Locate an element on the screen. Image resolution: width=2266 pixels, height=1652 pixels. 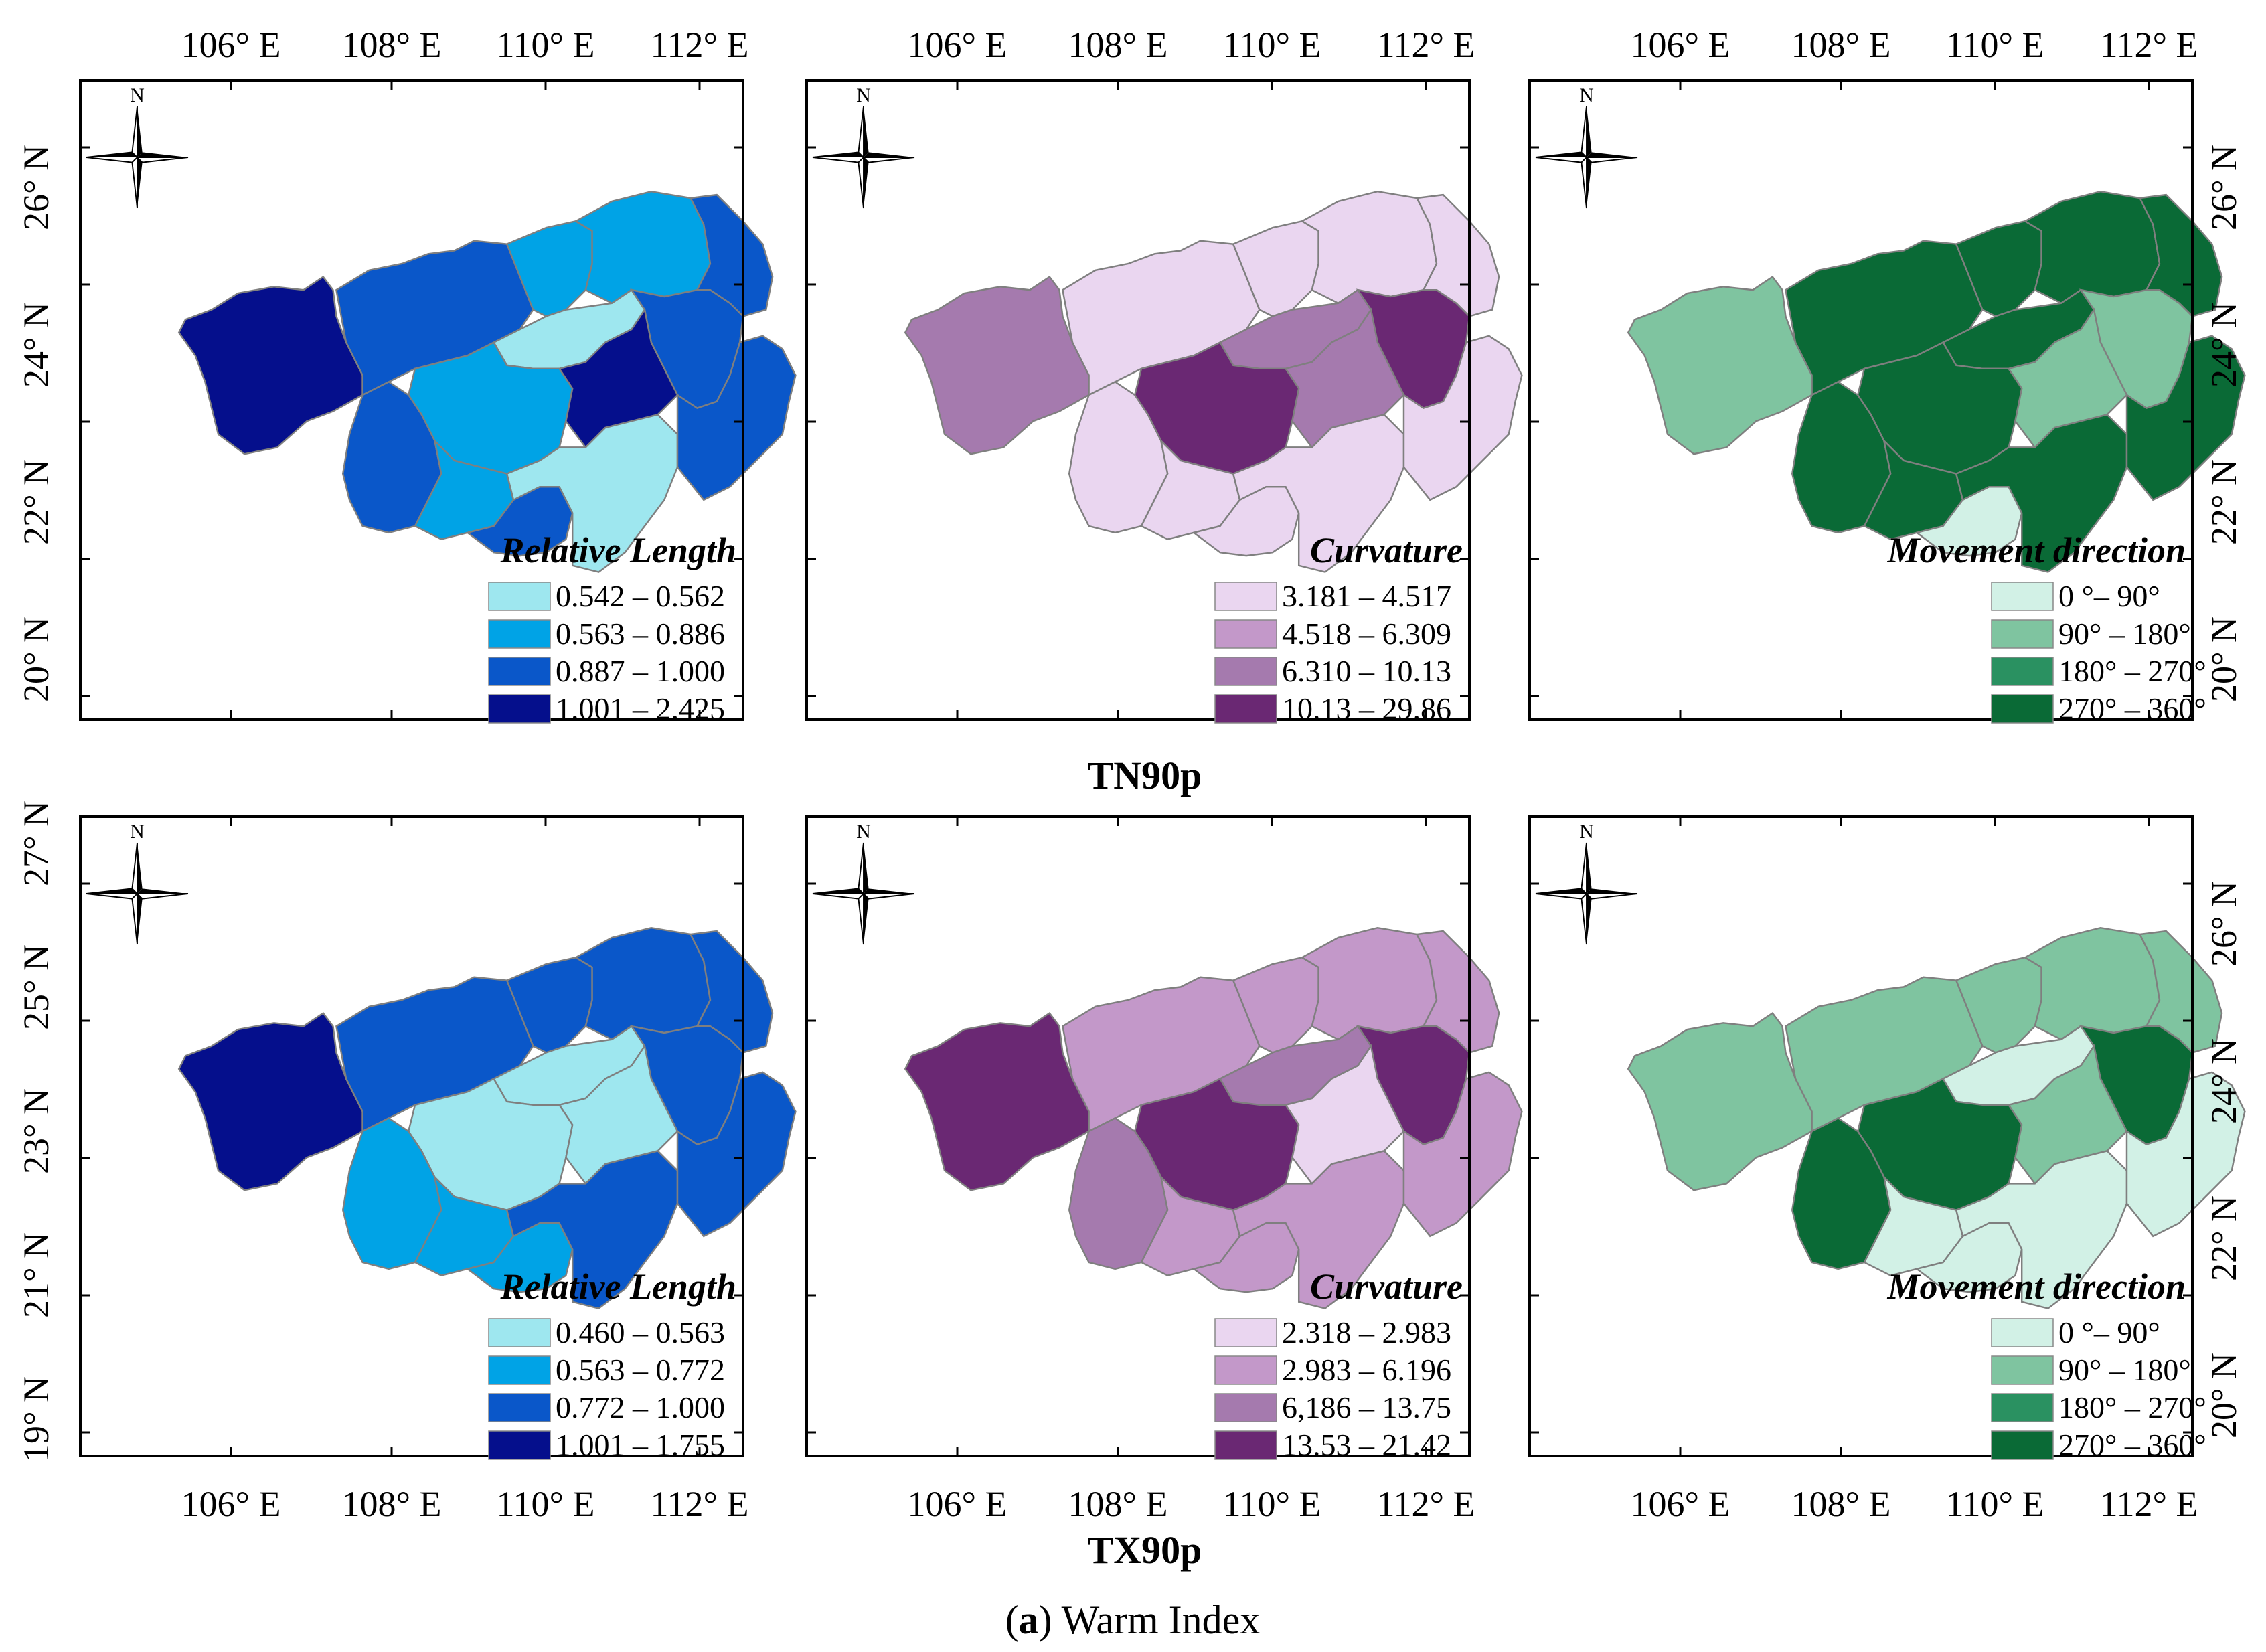
lat-label-left: 24° N is located at coordinates (36, 345).